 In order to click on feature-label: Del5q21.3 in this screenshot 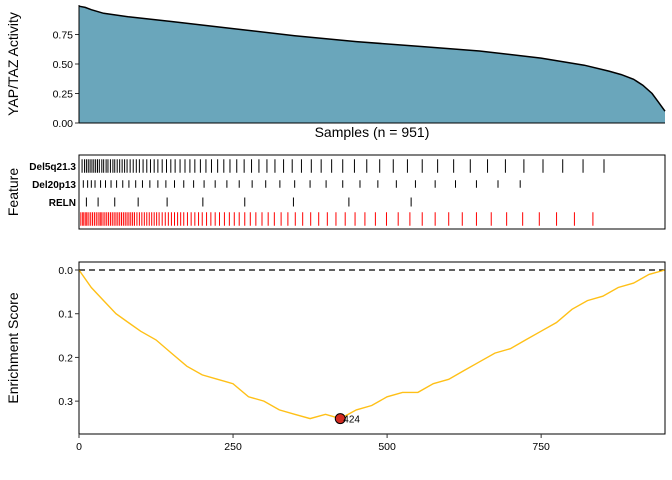, I will do `click(52, 167)`.